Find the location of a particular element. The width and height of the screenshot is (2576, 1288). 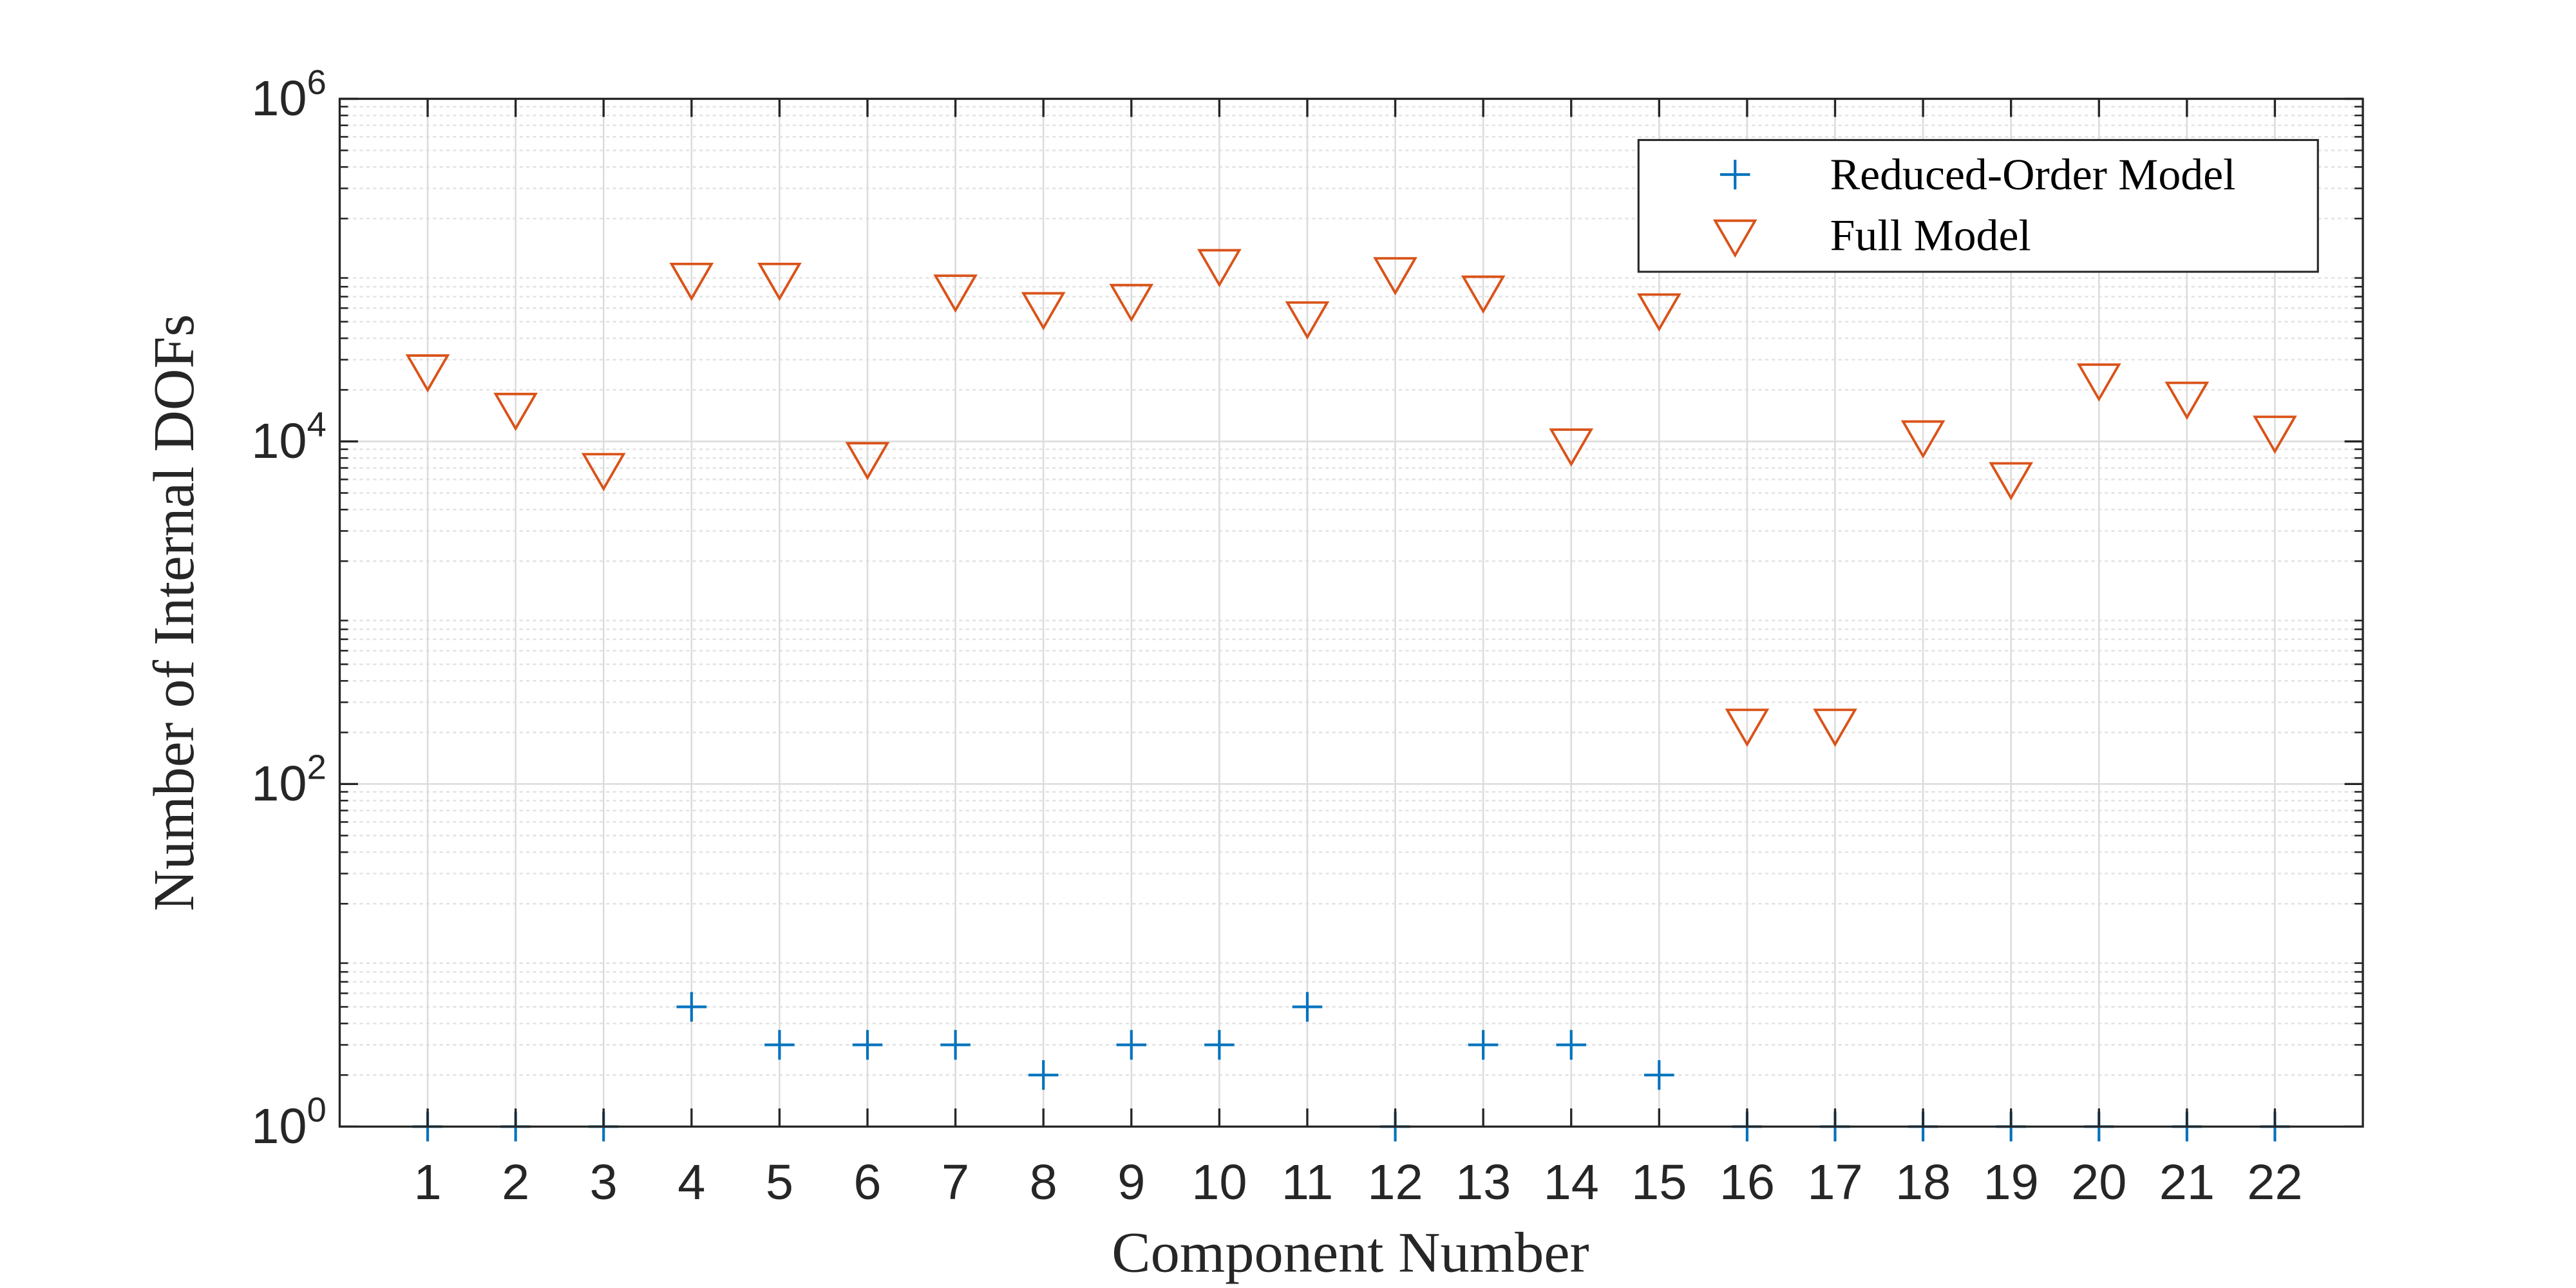

x-tick-label: 12 is located at coordinates (1395, 1182).